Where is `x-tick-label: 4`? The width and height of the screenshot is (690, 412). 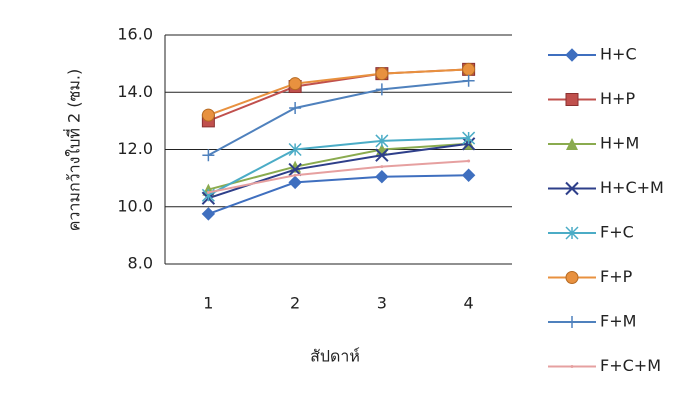 x-tick-label: 4 is located at coordinates (469, 303).